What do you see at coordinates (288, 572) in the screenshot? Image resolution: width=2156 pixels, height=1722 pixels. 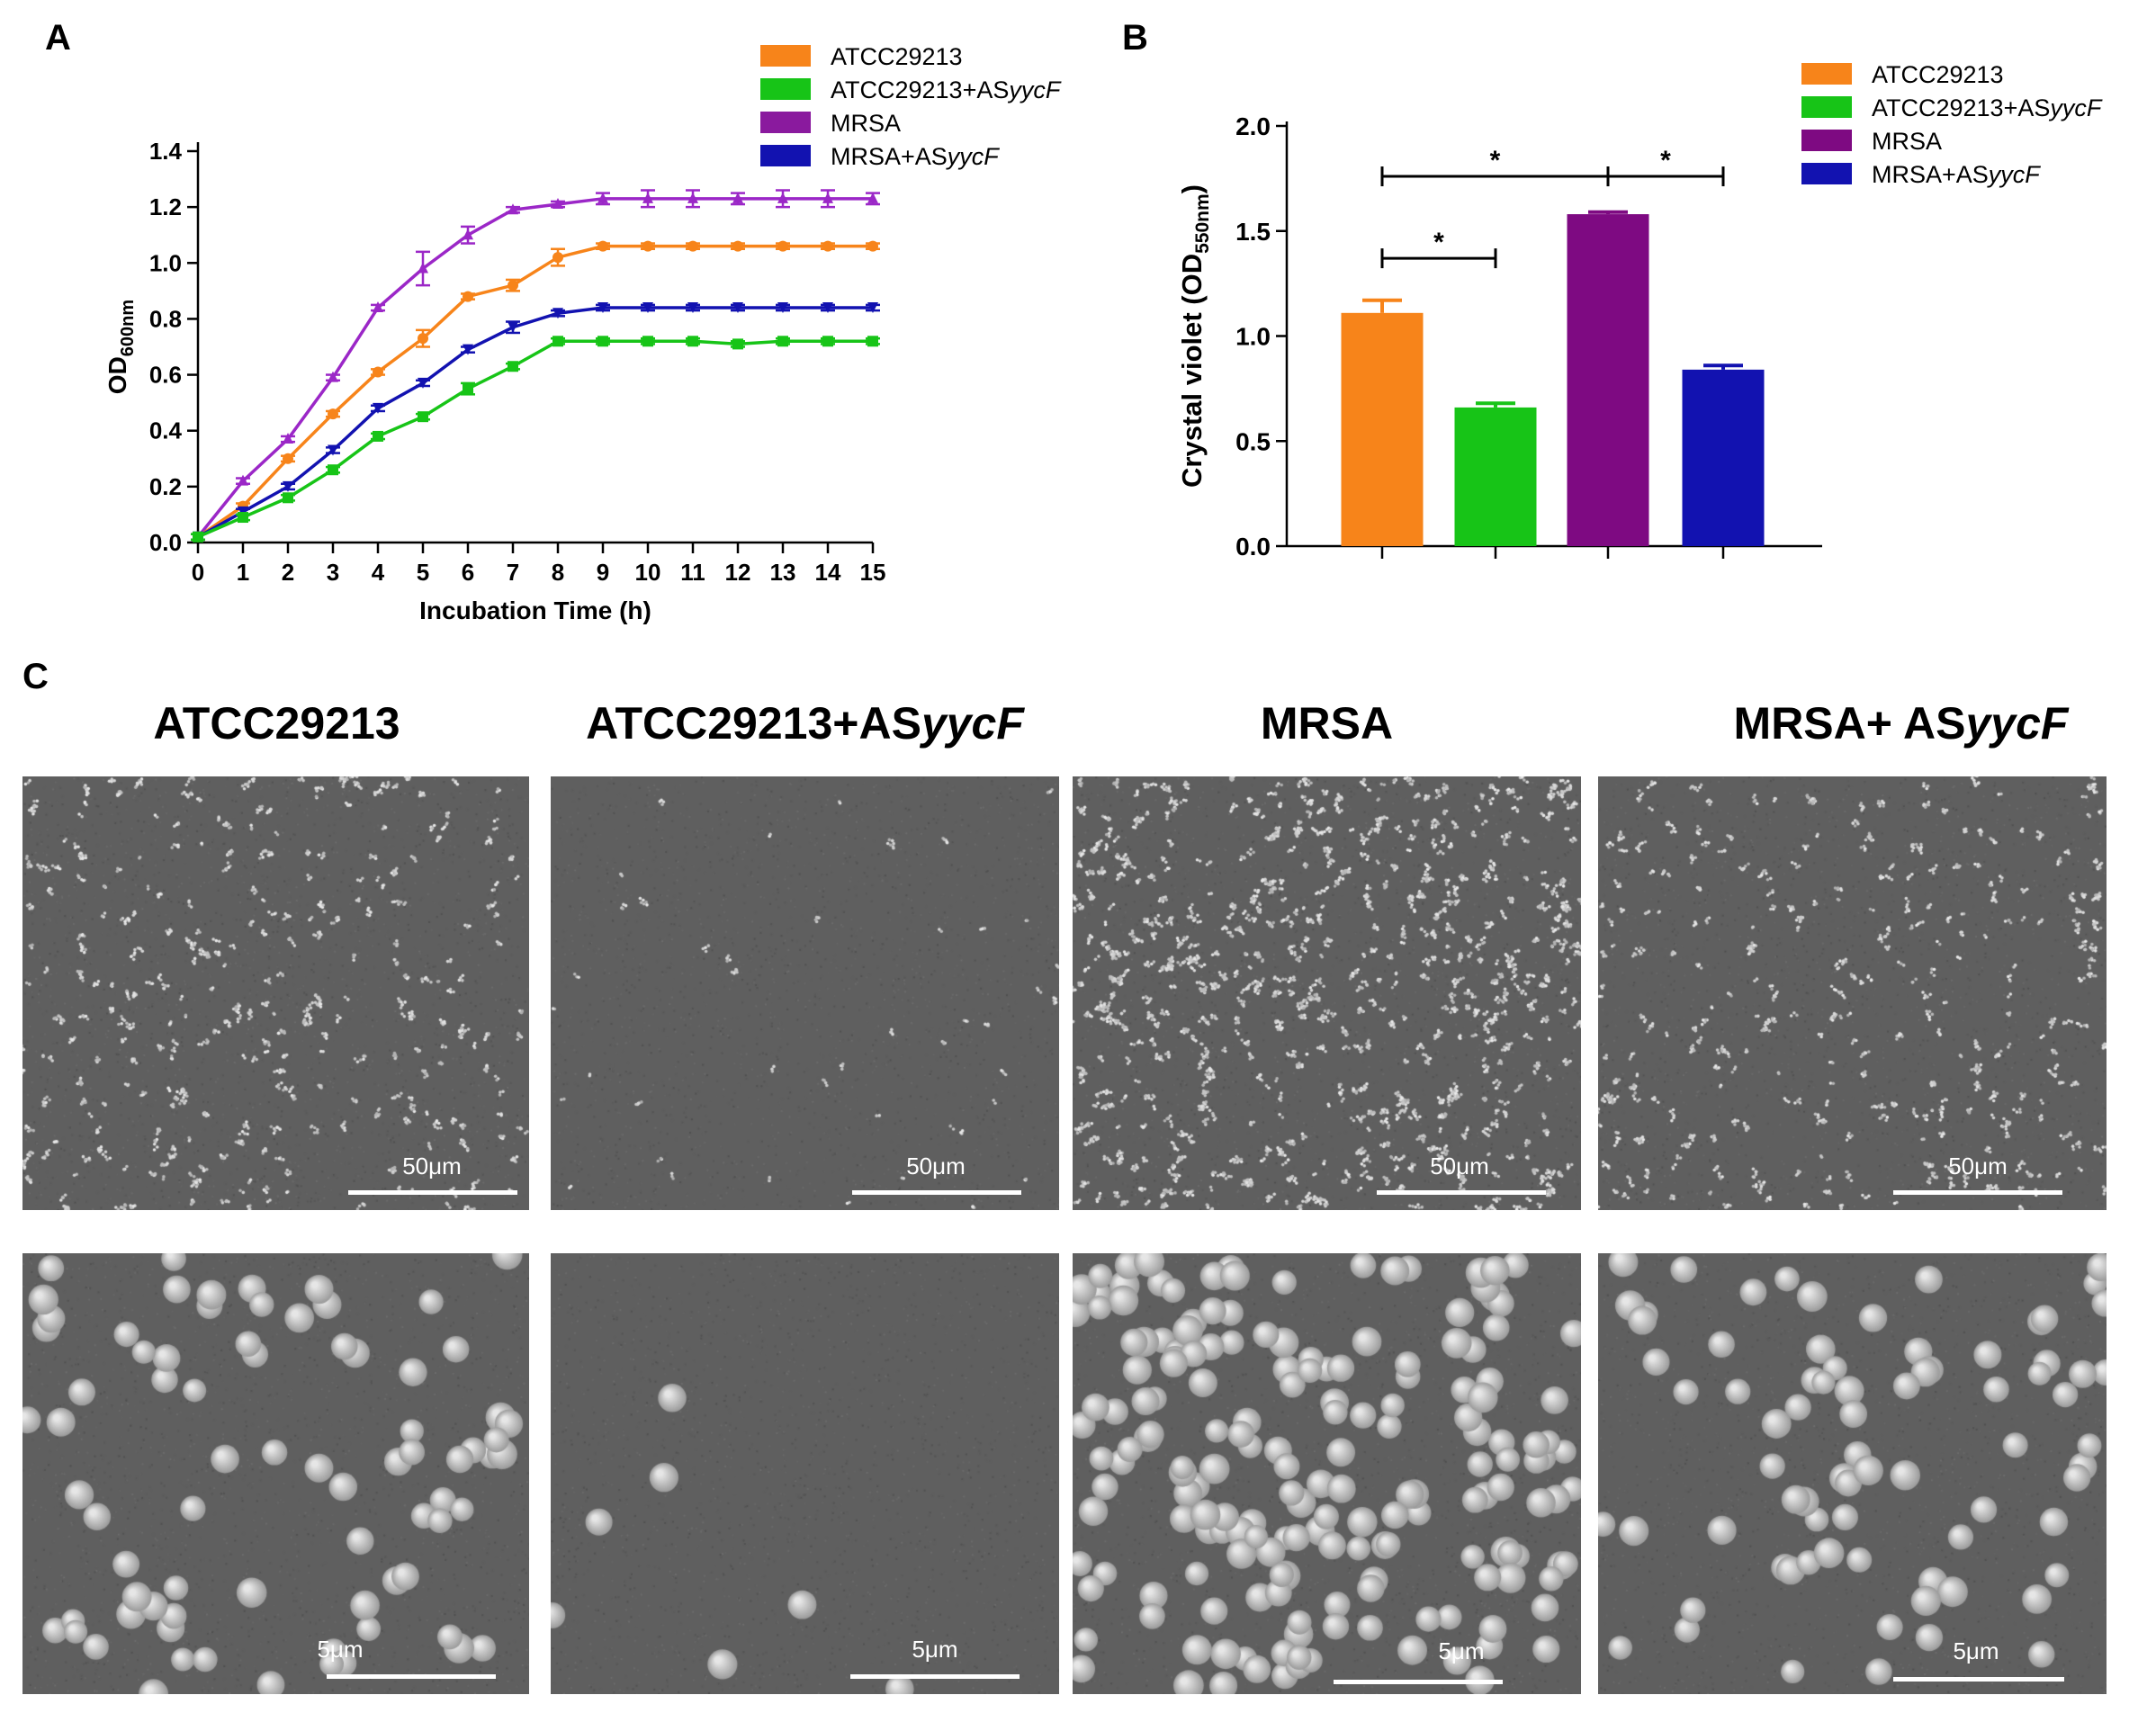 I see `x-tick-label: 2` at bounding box center [288, 572].